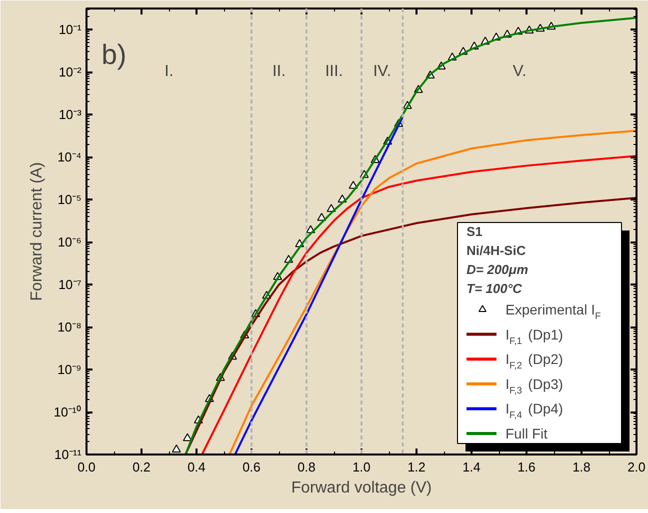  What do you see at coordinates (636, 467) in the screenshot?
I see `x-tick-label: 2.0` at bounding box center [636, 467].